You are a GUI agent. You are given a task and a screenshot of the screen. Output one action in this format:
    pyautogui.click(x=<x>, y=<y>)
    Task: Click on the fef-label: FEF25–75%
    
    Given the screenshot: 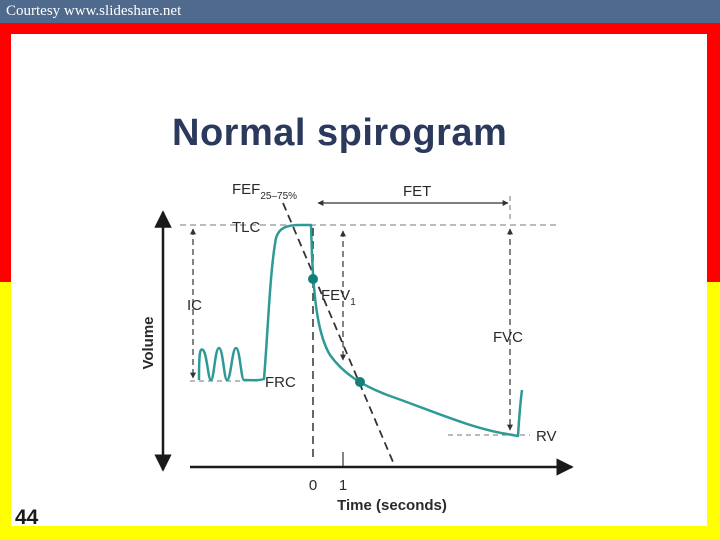 What is the action you would take?
    pyautogui.click(x=264, y=191)
    